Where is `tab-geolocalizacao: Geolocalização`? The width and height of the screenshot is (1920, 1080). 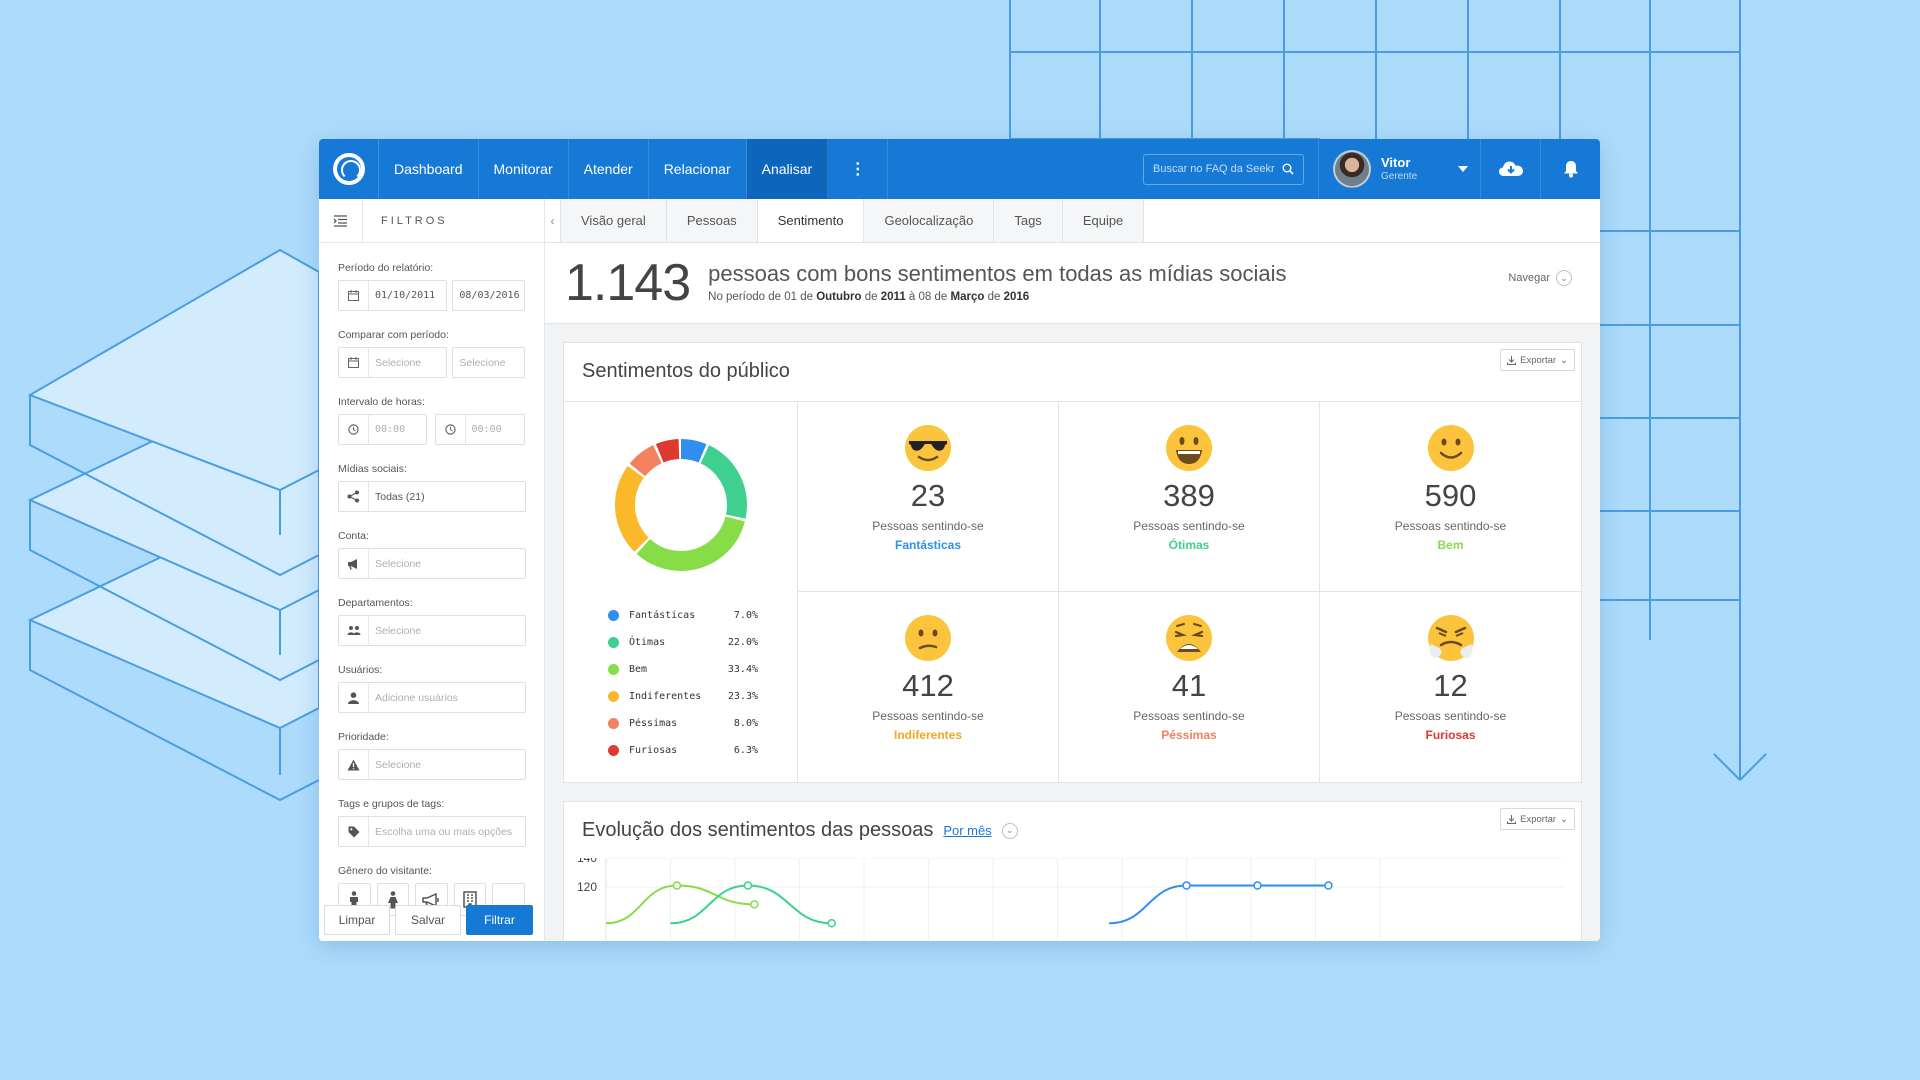 tab-geolocalizacao: Geolocalização is located at coordinates (929, 220).